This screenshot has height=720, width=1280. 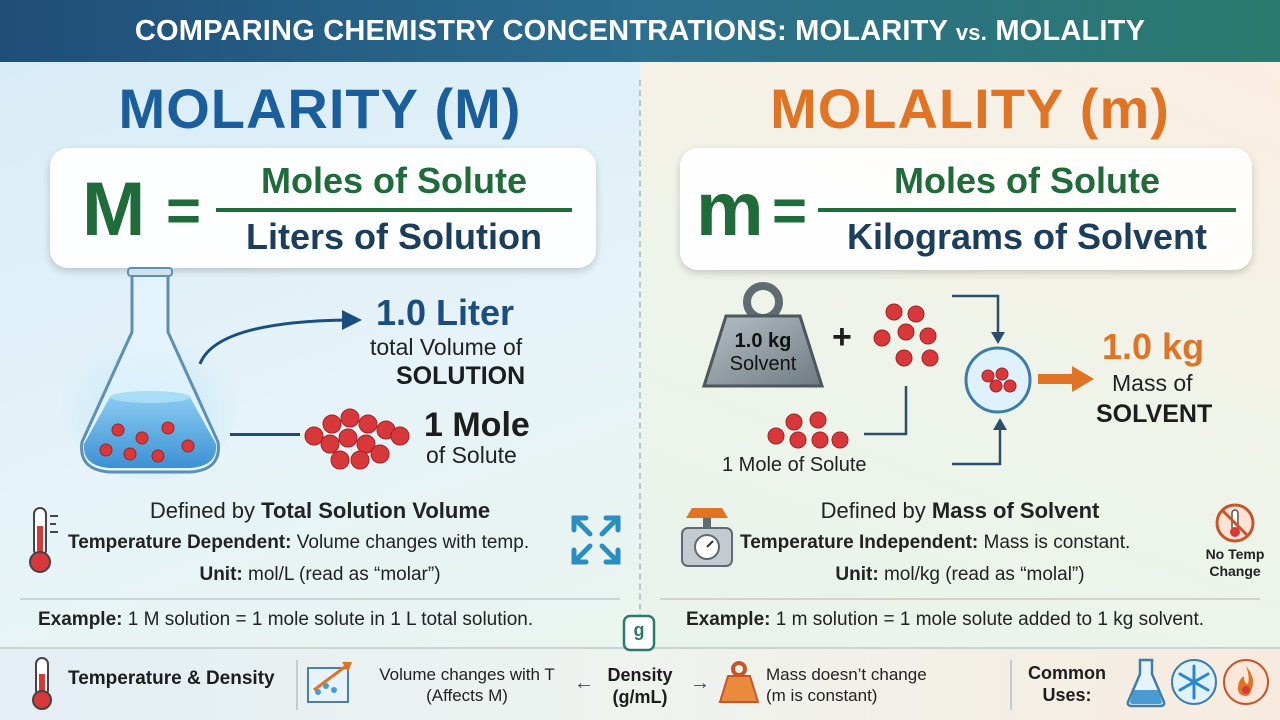 What do you see at coordinates (596, 540) in the screenshot?
I see `expand-arrows-icon` at bounding box center [596, 540].